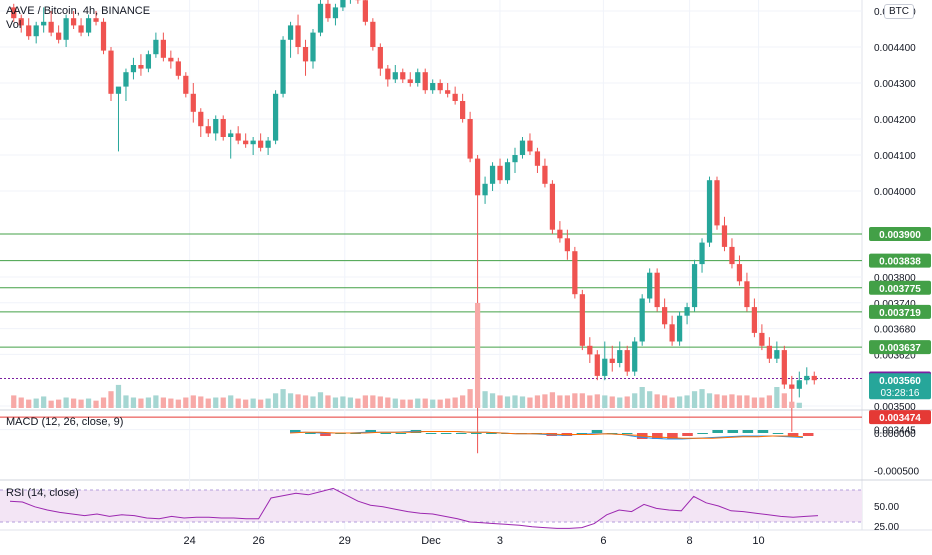  I want to click on last-price-label: 0.003560, so click(900, 381).